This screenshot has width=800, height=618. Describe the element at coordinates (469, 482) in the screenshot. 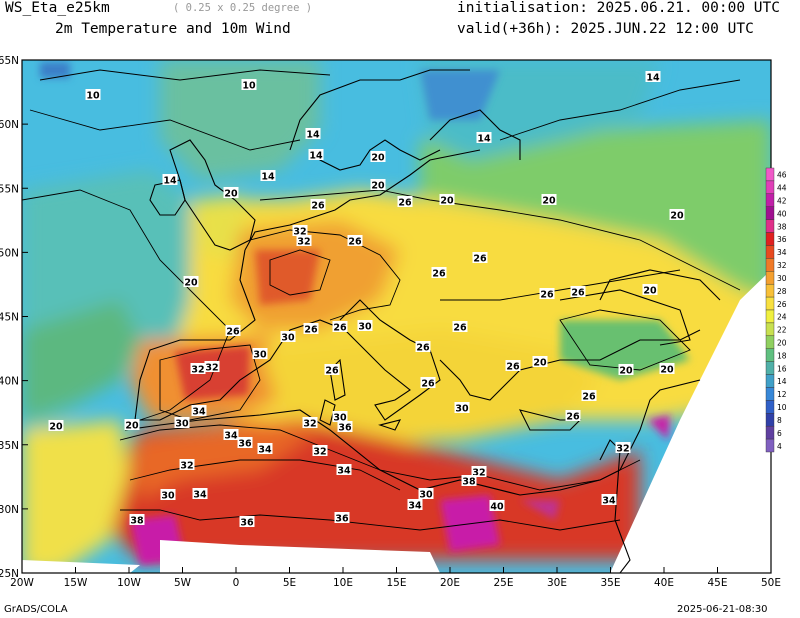

I see `contour-label: 38` at that location.